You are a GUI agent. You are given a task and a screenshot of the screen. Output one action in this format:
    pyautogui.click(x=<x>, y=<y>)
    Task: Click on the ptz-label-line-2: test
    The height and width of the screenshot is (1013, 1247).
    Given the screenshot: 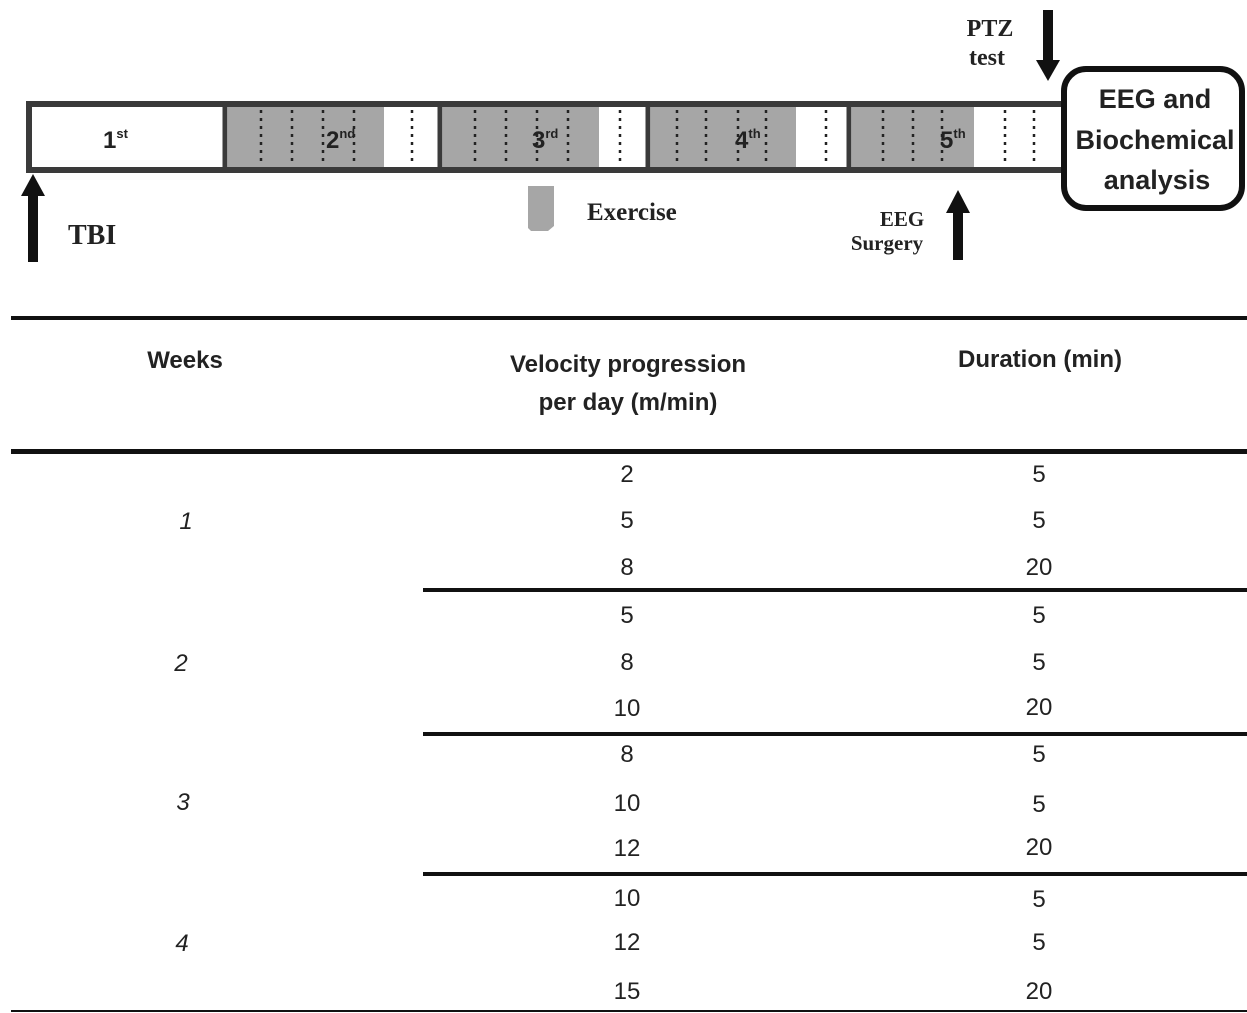 What is the action you would take?
    pyautogui.click(x=987, y=58)
    